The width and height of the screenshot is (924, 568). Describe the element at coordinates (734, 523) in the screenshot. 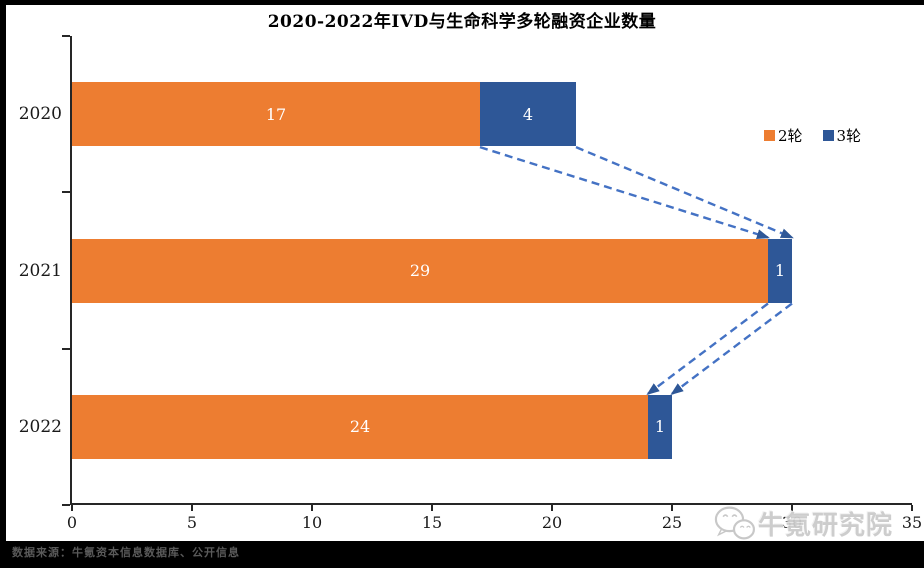

I see `wechat-logo-icon` at that location.